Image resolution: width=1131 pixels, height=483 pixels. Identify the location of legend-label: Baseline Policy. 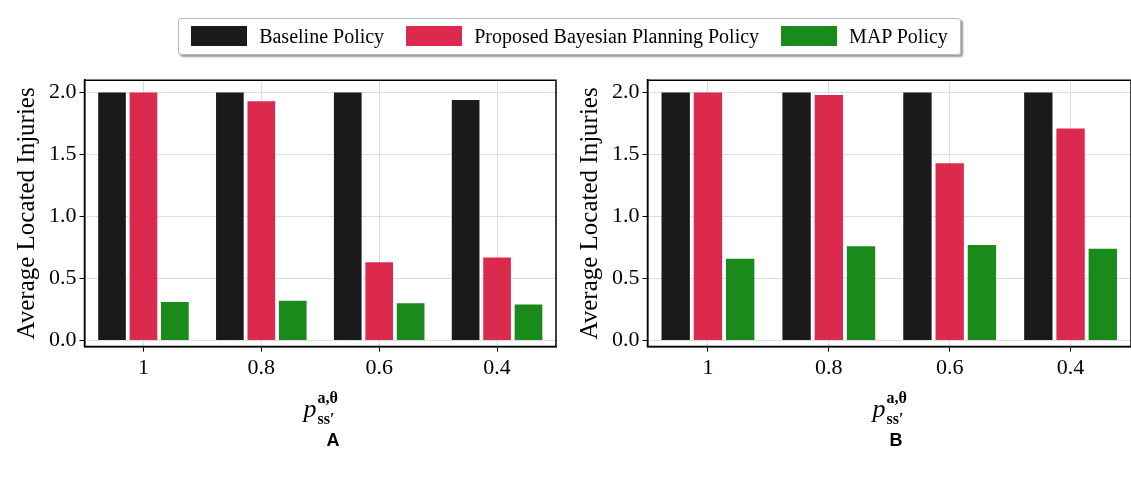
(322, 36).